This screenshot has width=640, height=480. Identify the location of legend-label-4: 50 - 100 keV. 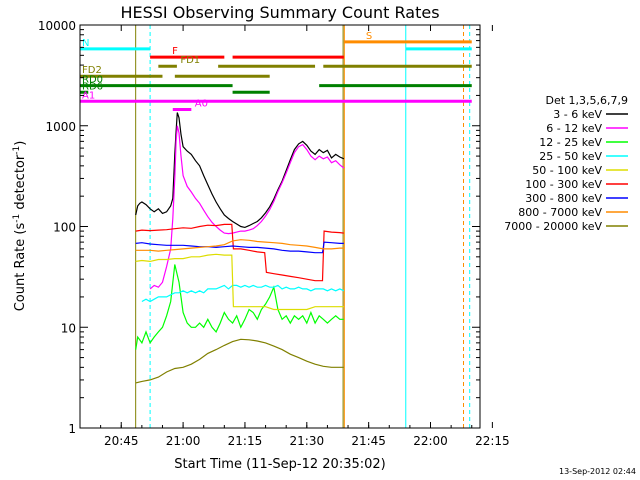
(567, 170).